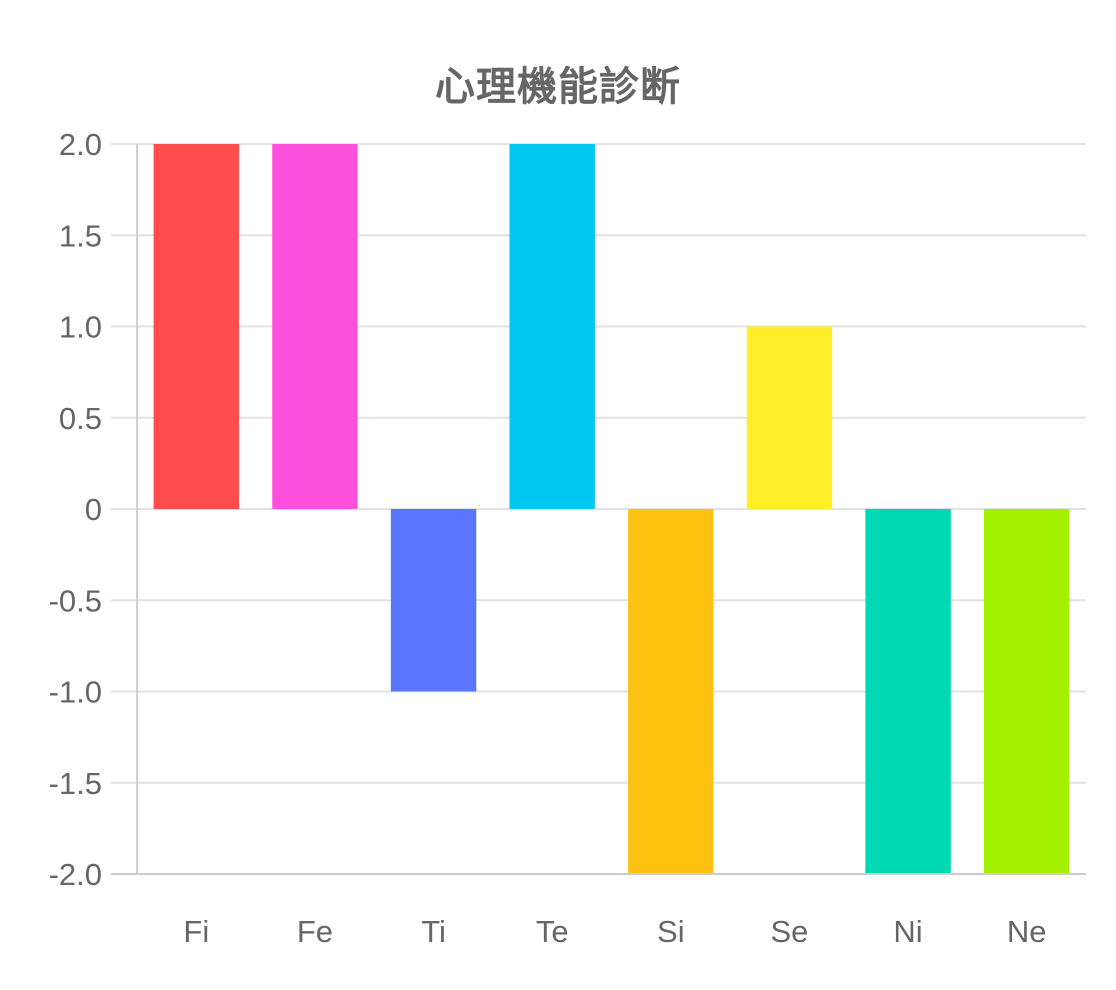 The height and width of the screenshot is (990, 1116). I want to click on bar-fe, so click(315, 326).